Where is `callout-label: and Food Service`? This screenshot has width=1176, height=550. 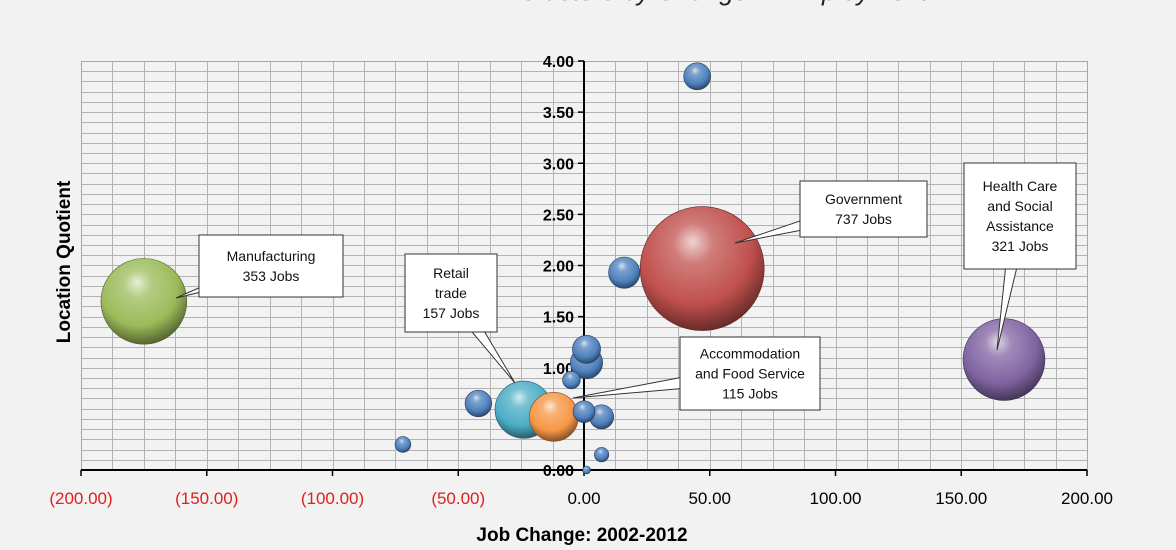
callout-label: and Food Service is located at coordinates (750, 374).